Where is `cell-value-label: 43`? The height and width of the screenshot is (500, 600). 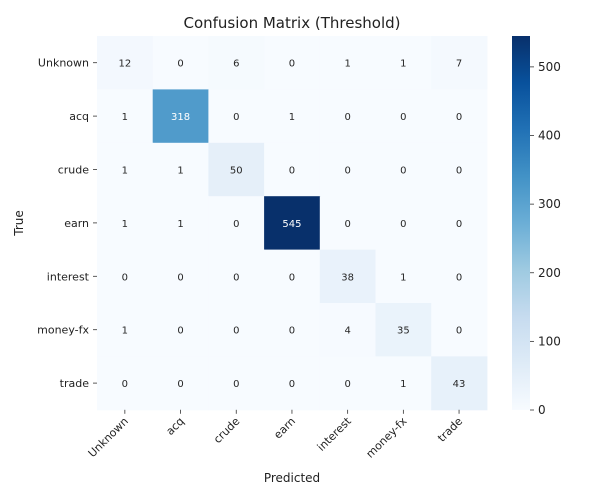
cell-value-label: 43 is located at coordinates (459, 384).